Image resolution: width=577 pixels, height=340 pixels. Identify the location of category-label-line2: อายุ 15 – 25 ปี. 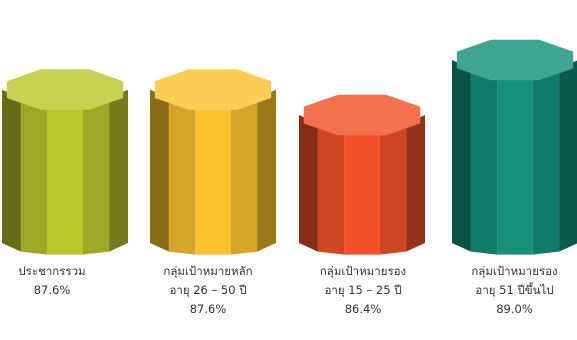
(363, 290).